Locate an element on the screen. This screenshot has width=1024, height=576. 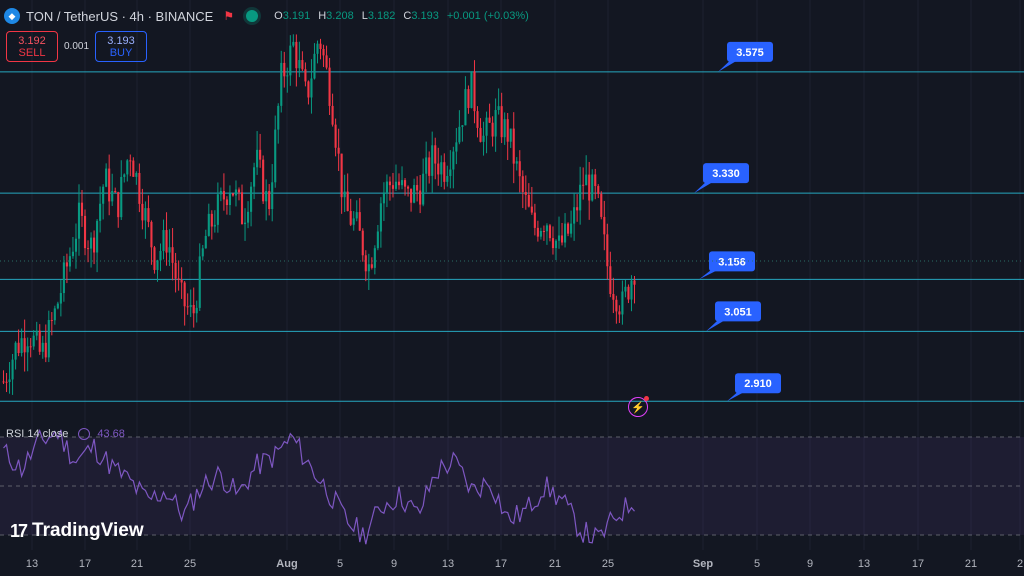
x-tick-label: 9 is located at coordinates (394, 564).